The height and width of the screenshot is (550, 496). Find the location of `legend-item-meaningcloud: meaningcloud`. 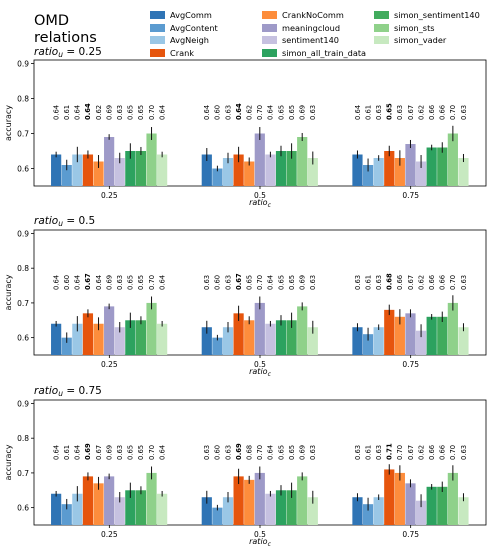

legend-item-meaningcloud: meaningcloud is located at coordinates (301, 28).